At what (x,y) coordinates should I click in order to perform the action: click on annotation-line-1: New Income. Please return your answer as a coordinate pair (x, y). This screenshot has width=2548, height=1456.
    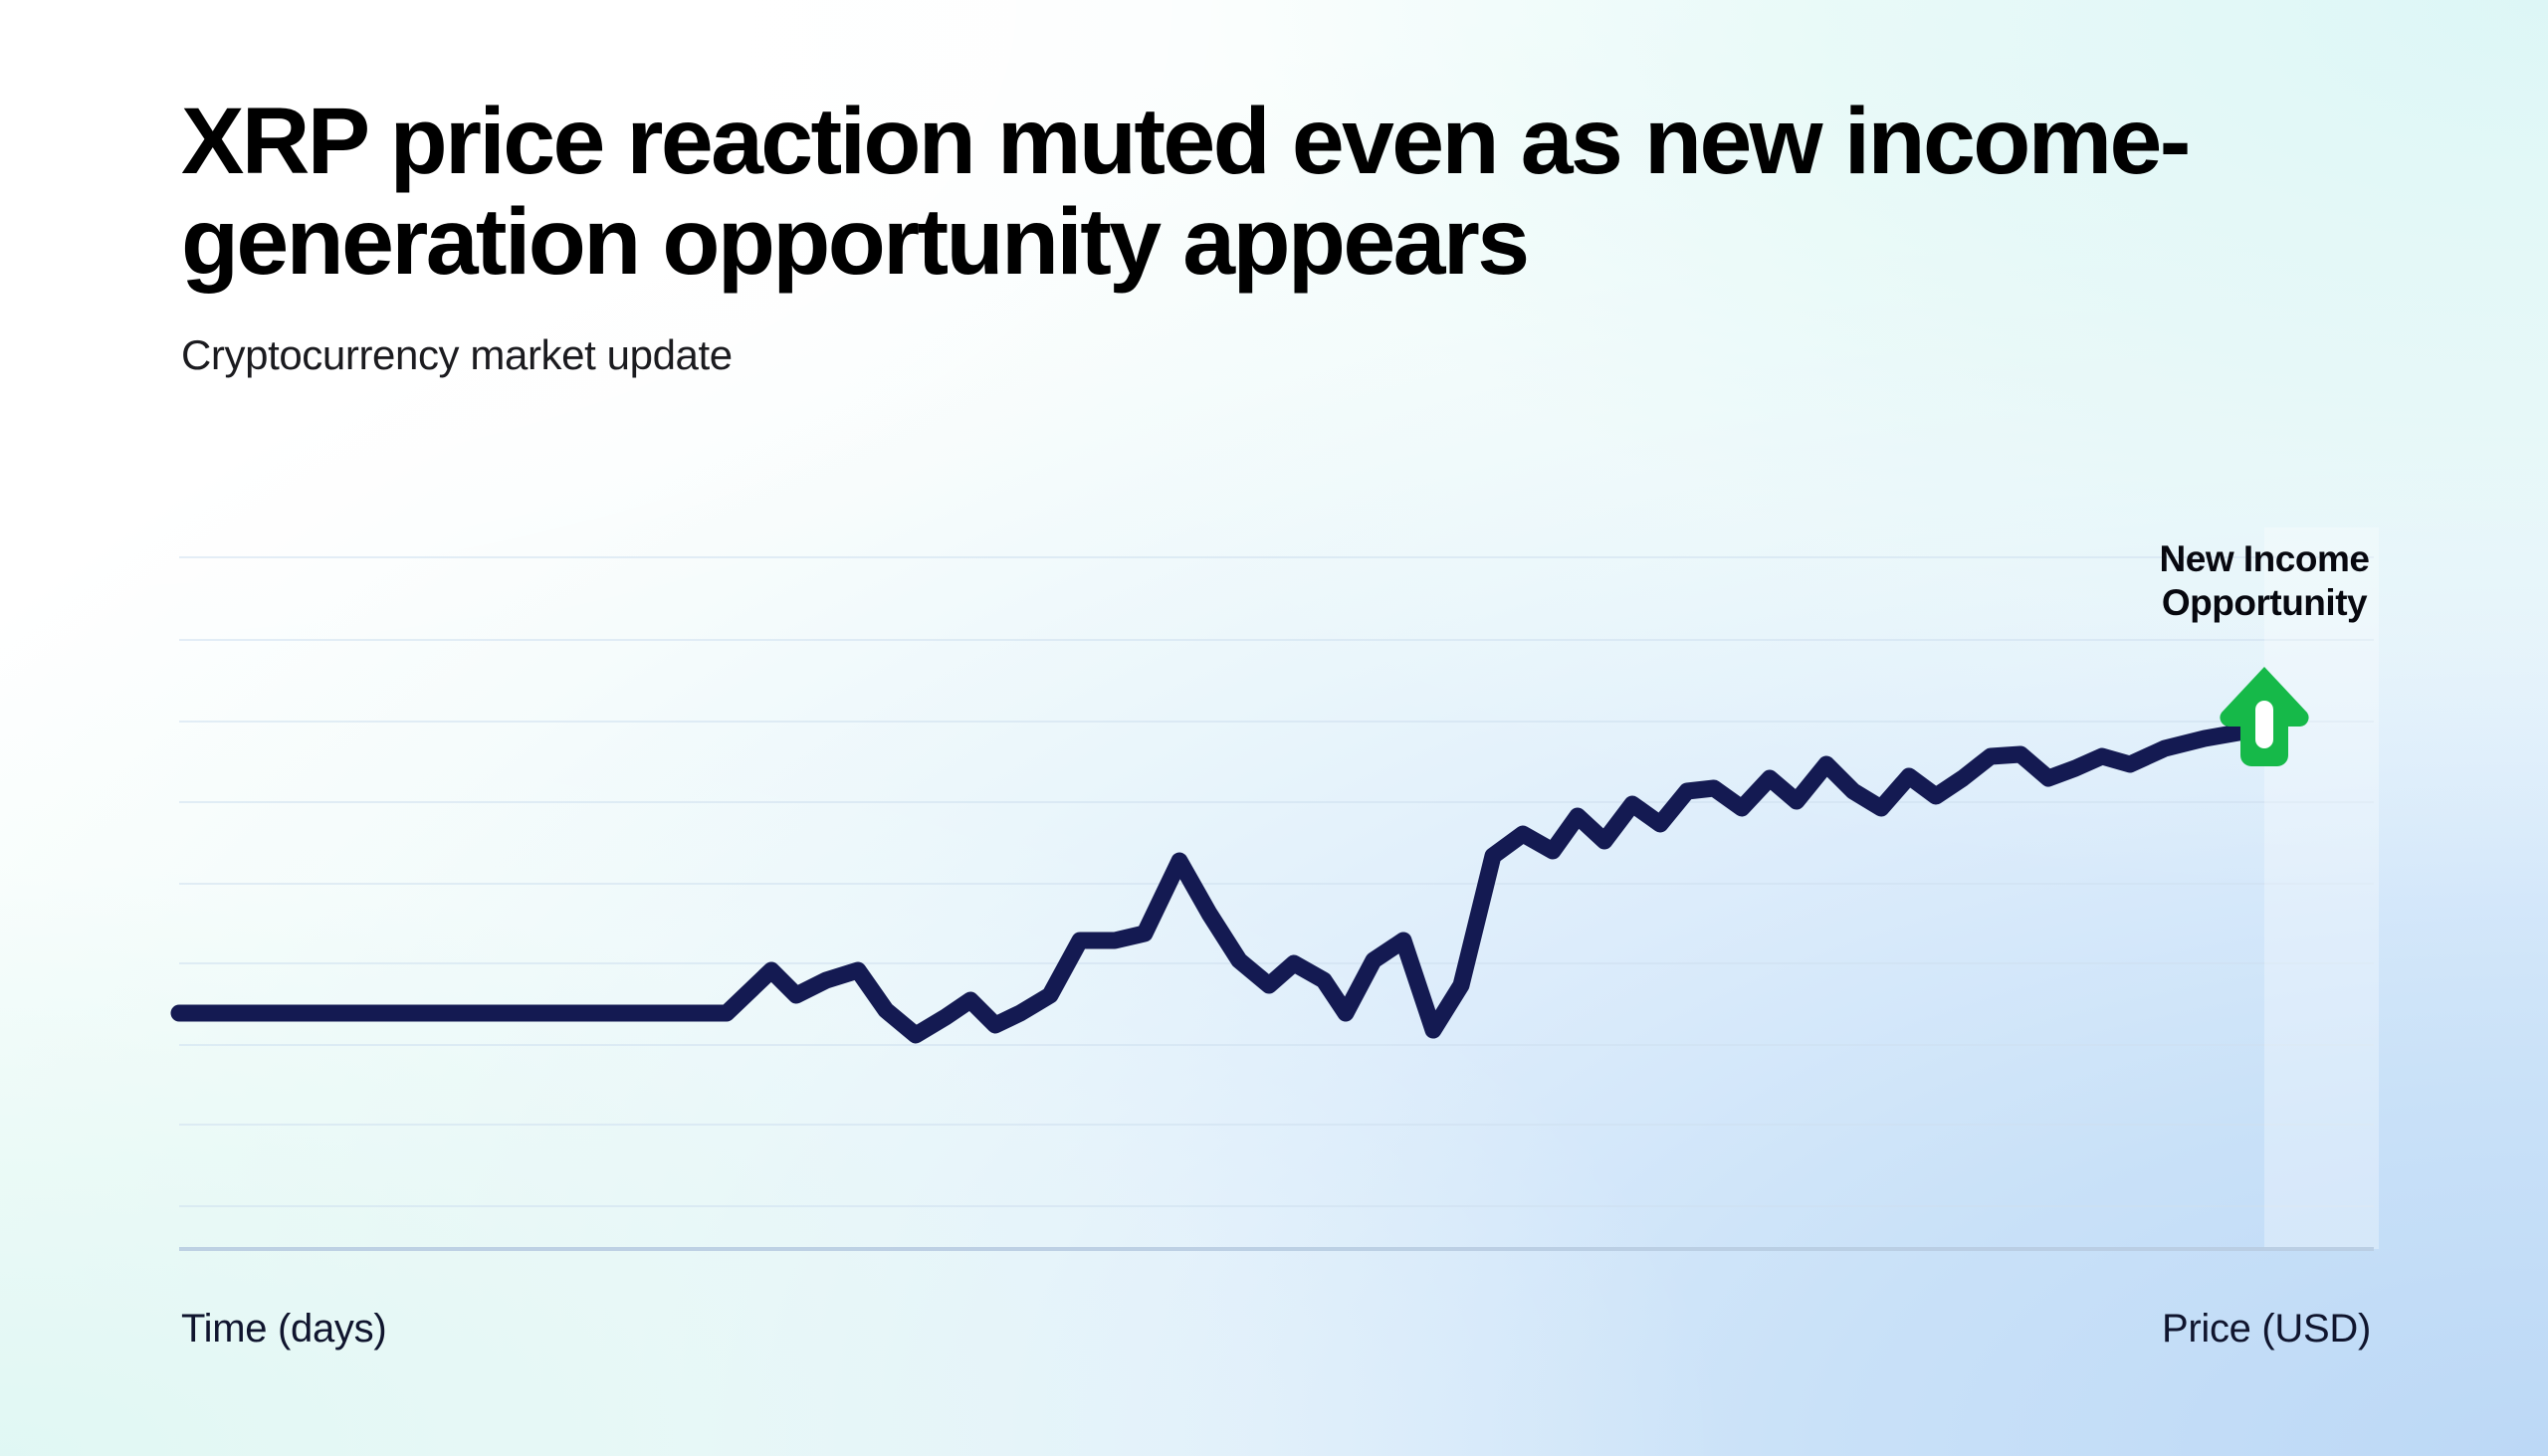
    Looking at the image, I should click on (2264, 558).